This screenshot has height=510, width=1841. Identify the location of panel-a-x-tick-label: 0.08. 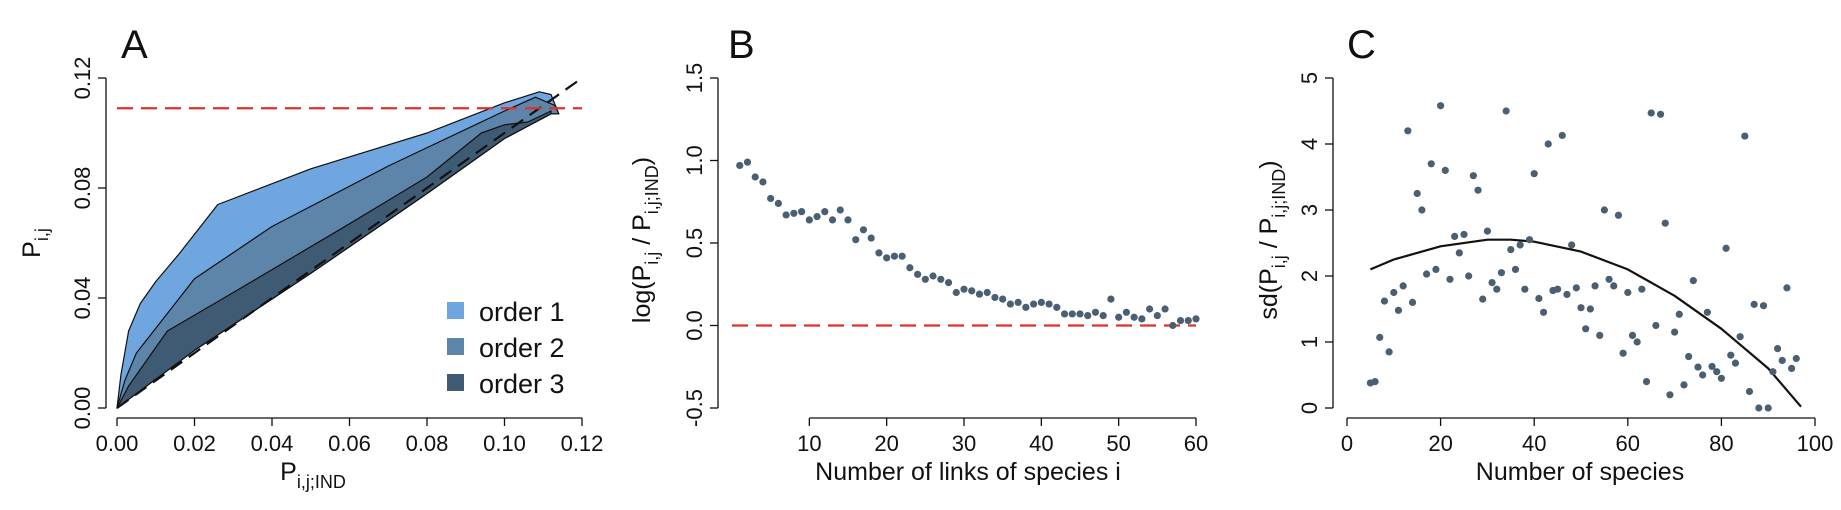
(427, 443).